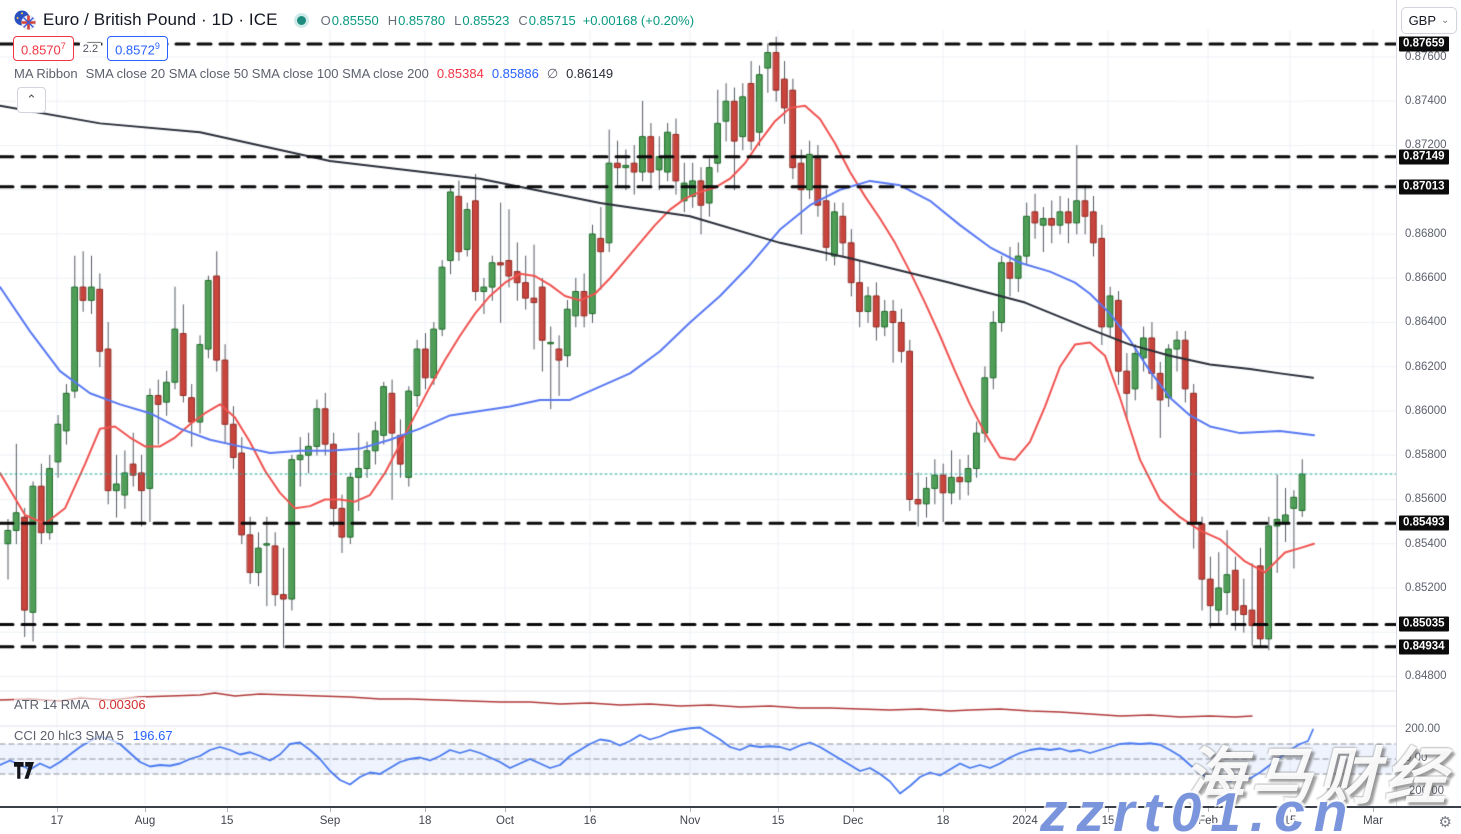  What do you see at coordinates (1424, 523) in the screenshot?
I see `price-level-tag: 0.85493` at bounding box center [1424, 523].